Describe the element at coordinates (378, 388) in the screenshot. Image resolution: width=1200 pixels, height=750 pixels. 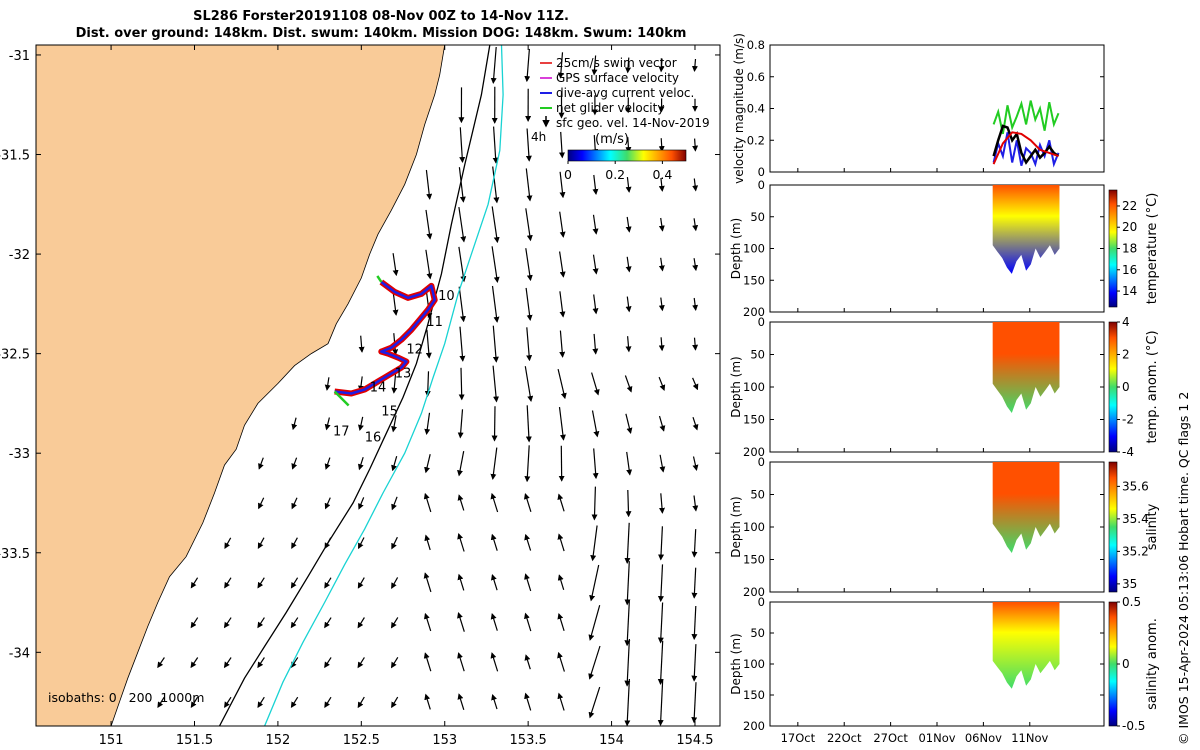
I see `track-label-4: 14` at that location.